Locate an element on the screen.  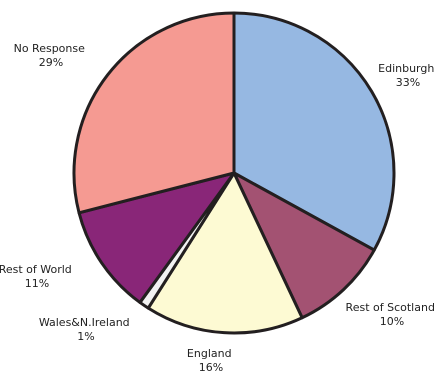
slice-name-rest-of-scotland: Rest of Scotland is located at coordinates (390, 307).